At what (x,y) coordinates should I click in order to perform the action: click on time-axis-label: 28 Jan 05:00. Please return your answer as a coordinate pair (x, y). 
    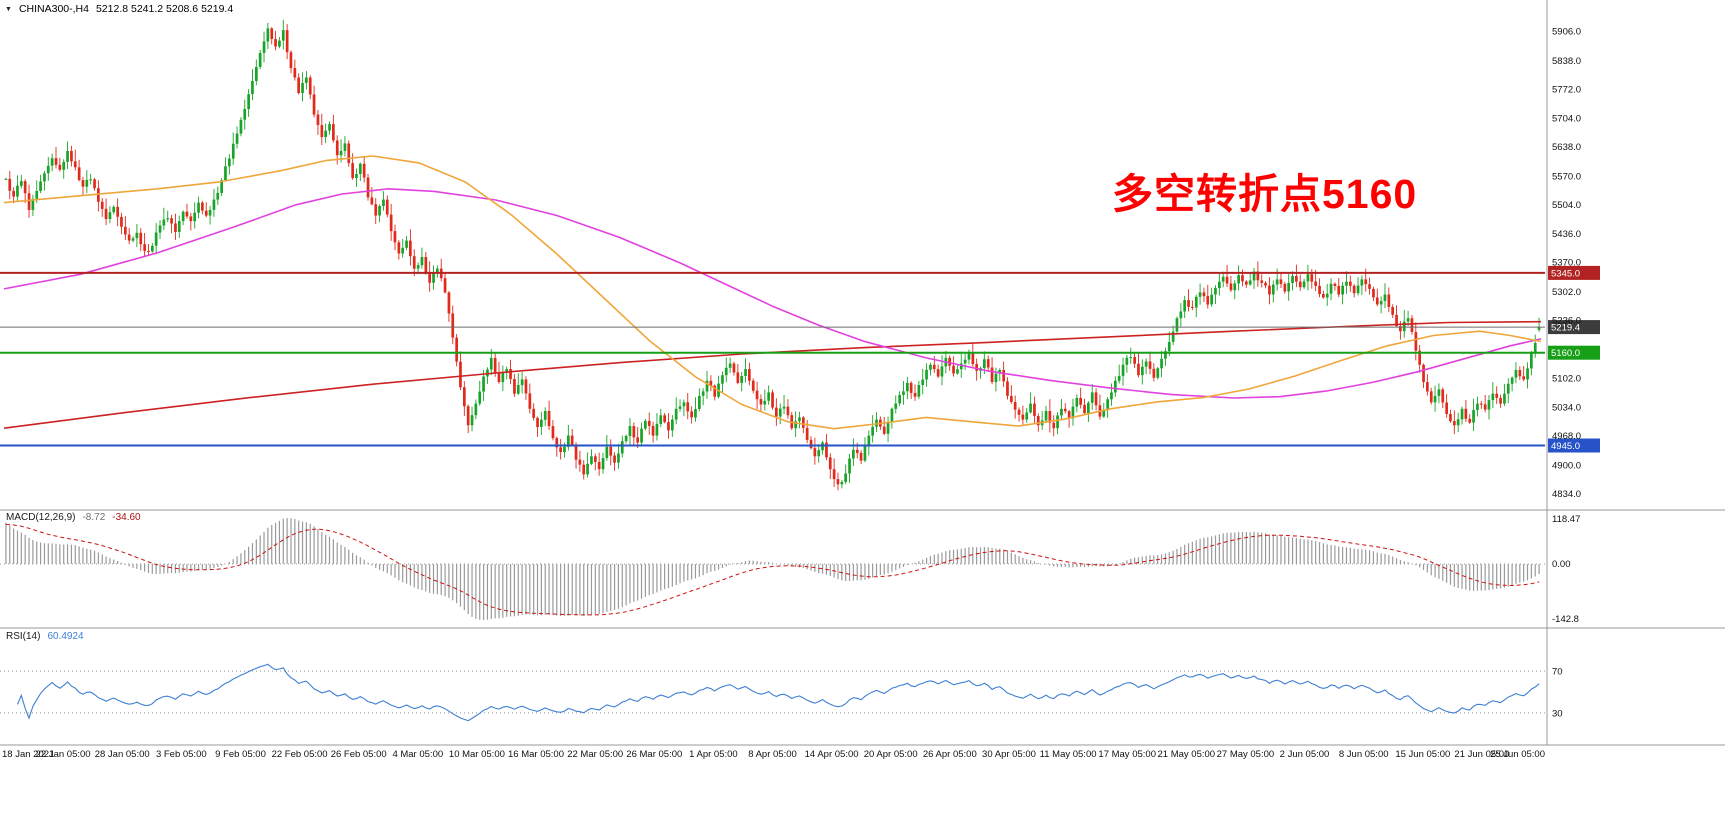
    Looking at the image, I should click on (122, 754).